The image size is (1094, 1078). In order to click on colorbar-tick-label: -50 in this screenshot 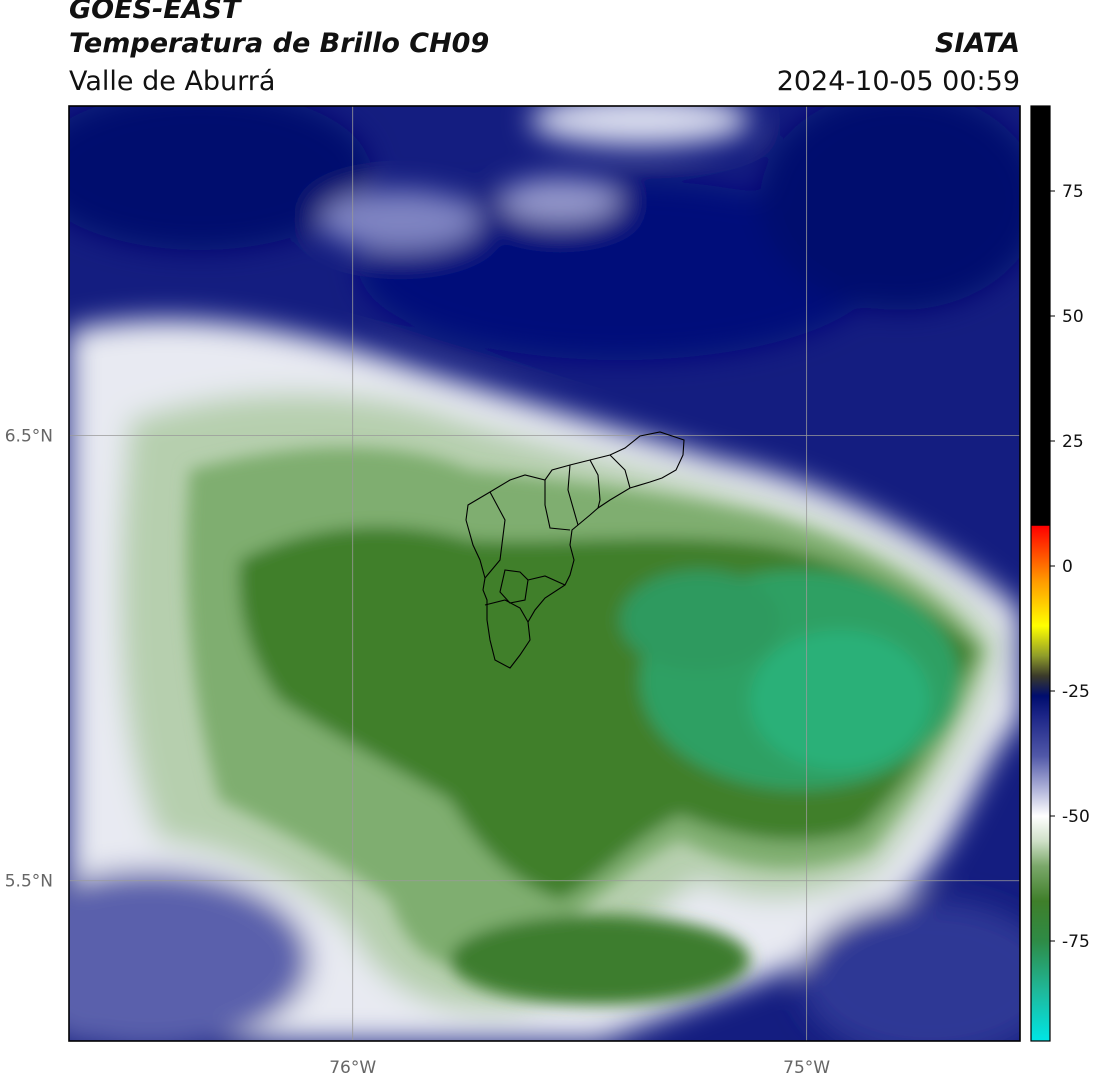, I will do `click(1076, 817)`.